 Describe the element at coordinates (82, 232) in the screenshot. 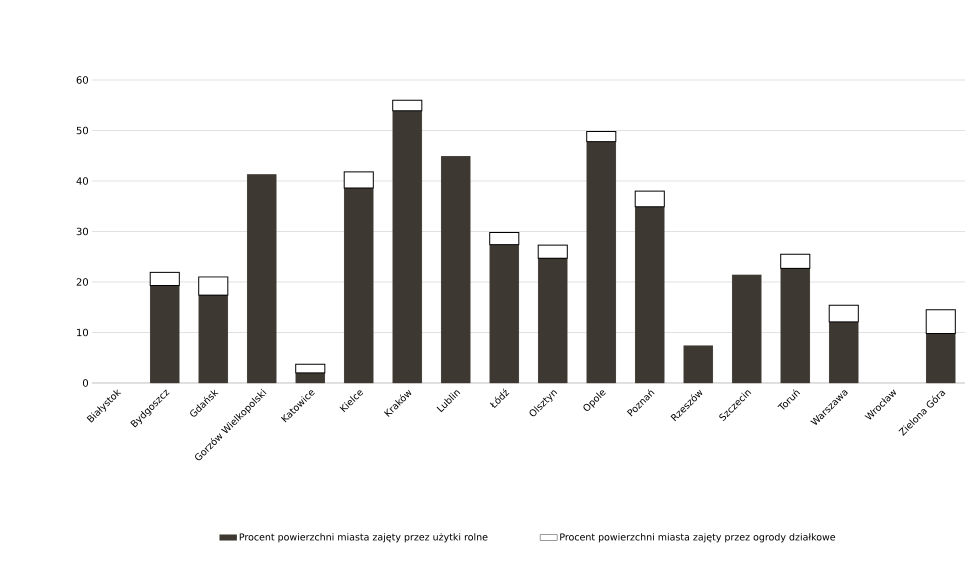

I see `y-tick-label: 30` at that location.